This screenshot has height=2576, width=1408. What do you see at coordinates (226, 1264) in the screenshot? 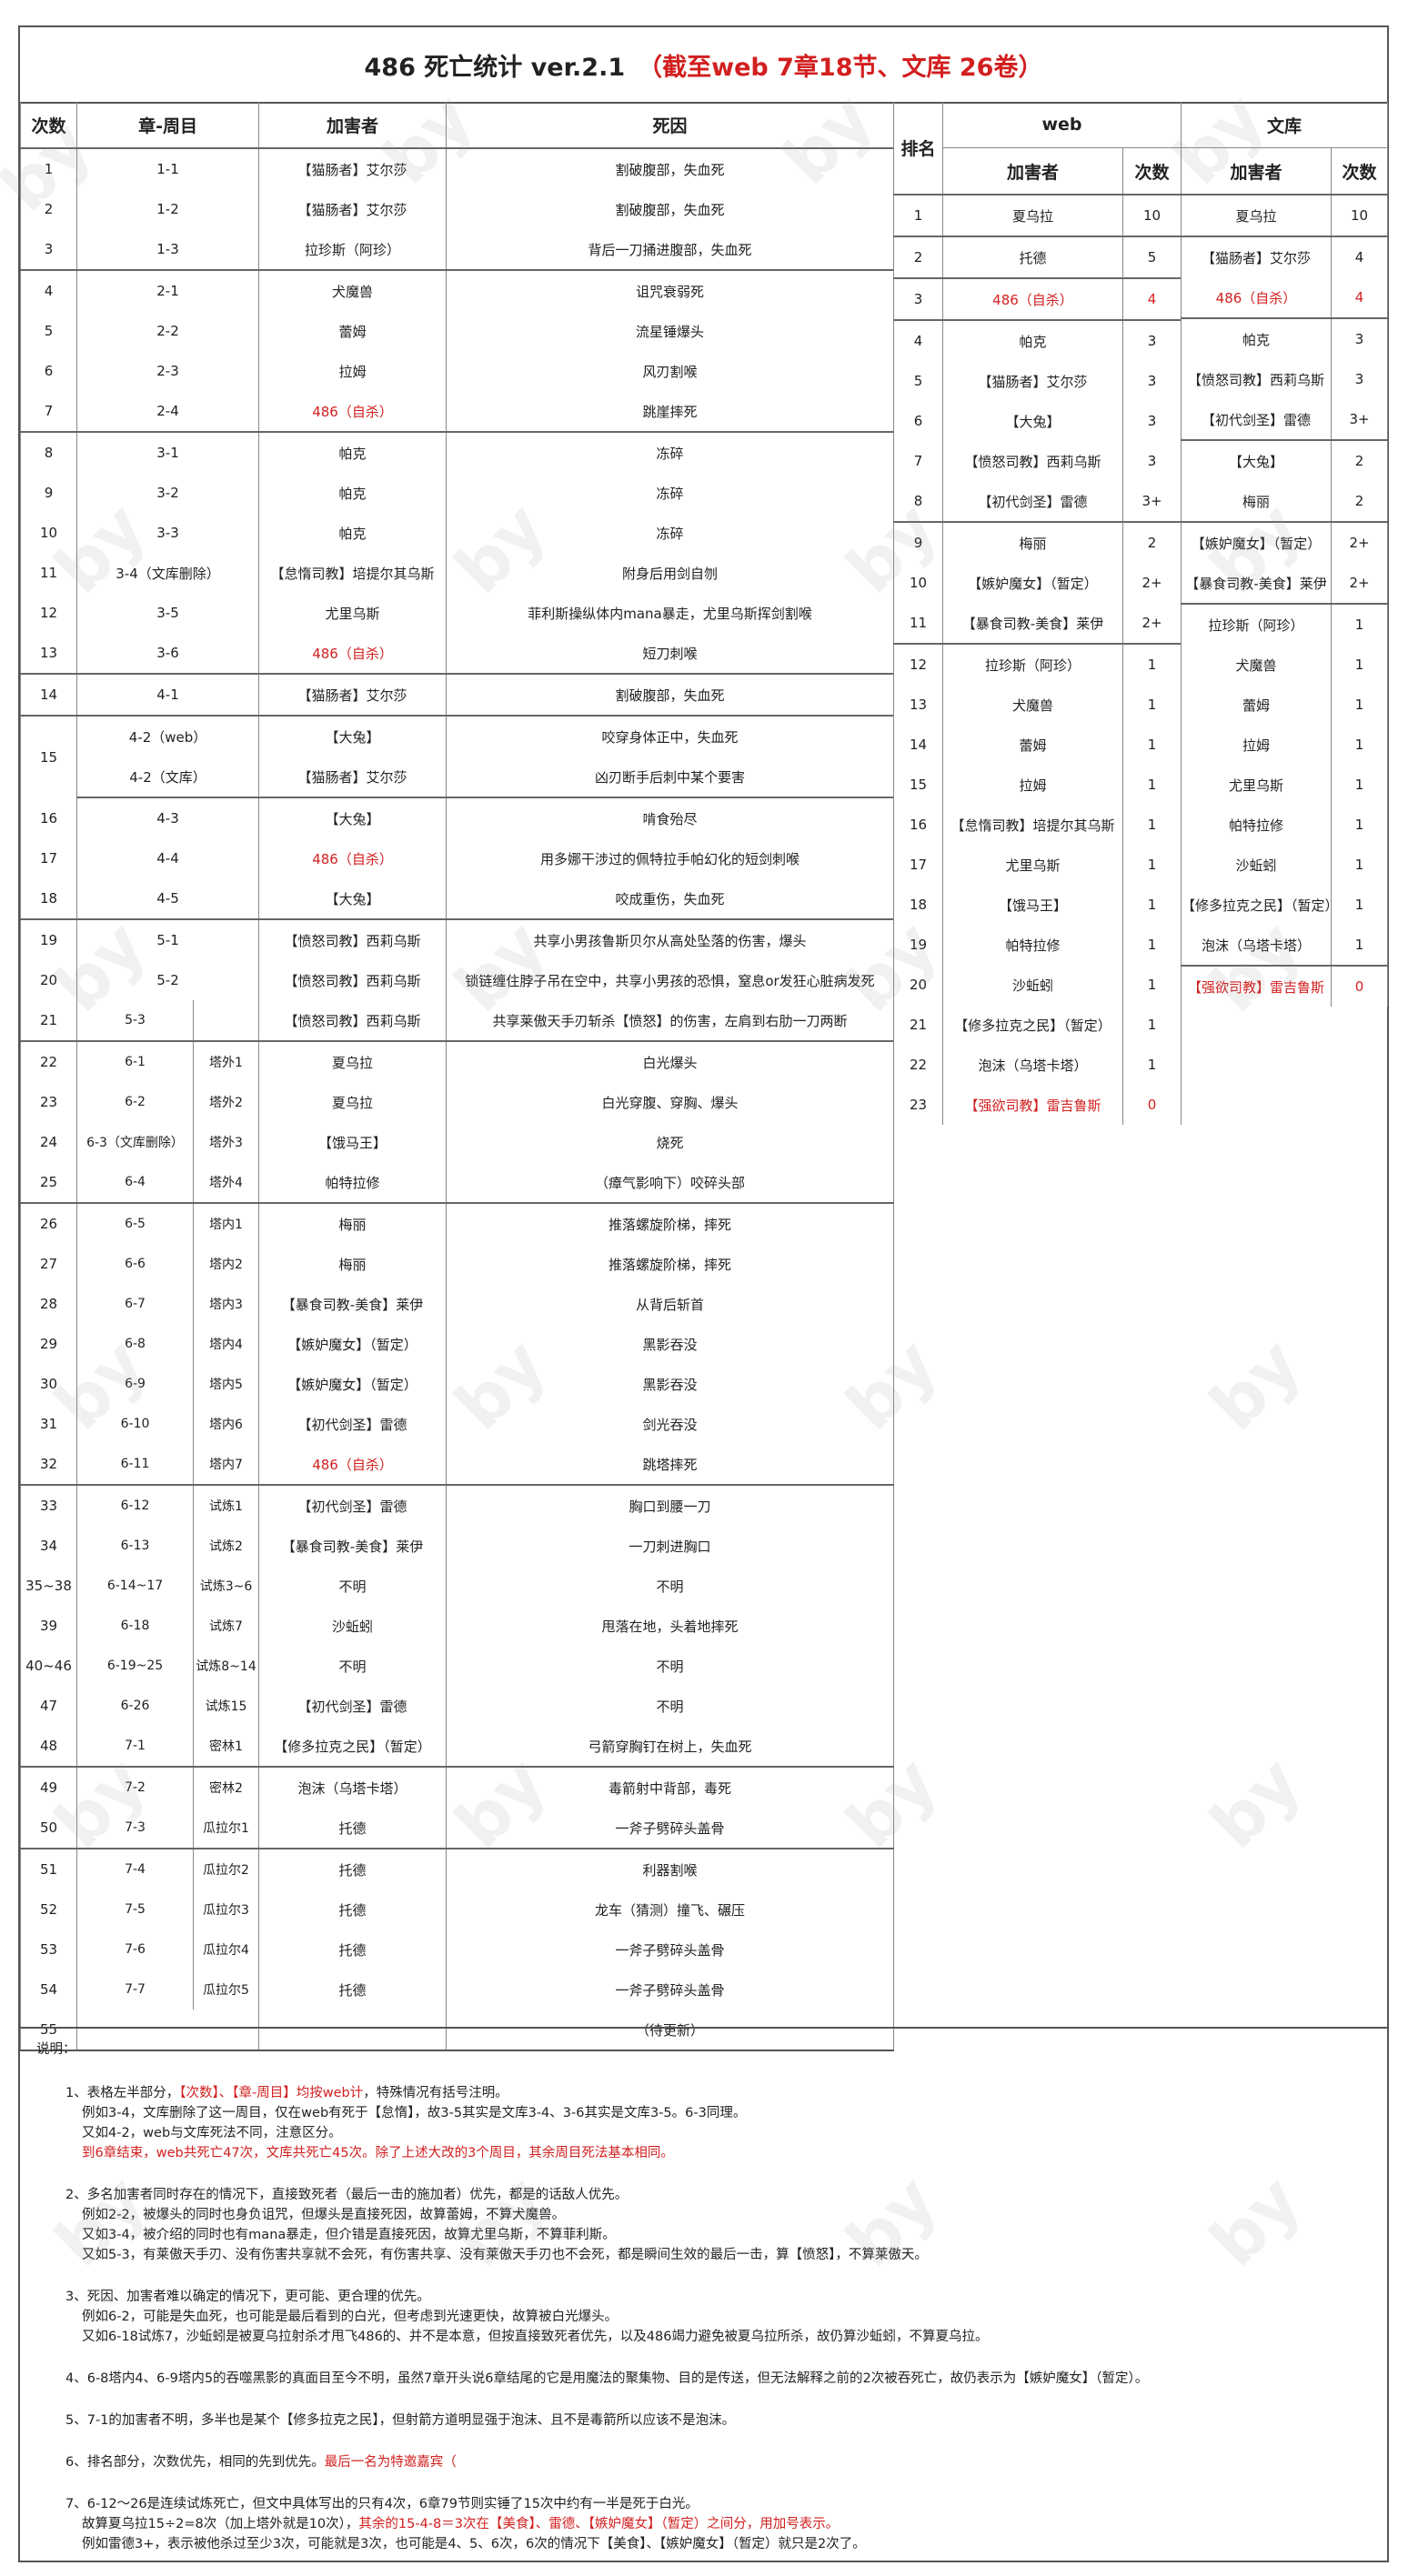
I see `sub-chapter-cell: 塔内2` at bounding box center [226, 1264].